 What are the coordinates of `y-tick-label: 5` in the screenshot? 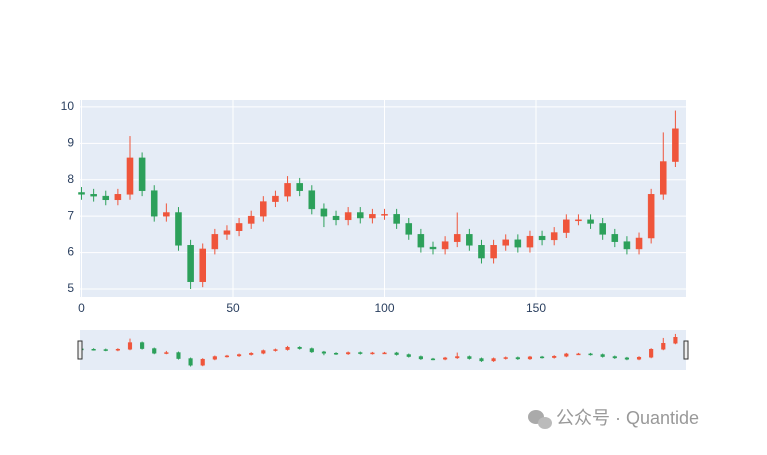 It's located at (70, 288).